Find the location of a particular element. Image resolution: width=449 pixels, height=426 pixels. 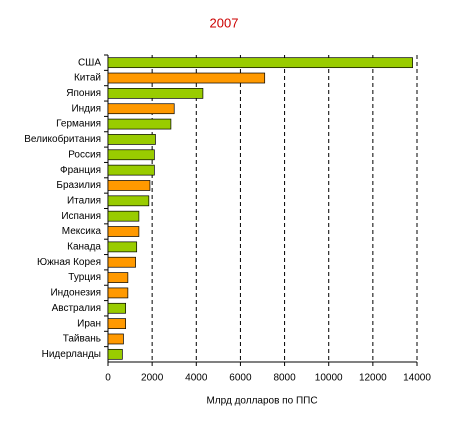

y-tick-label: Турция is located at coordinates (84, 277).